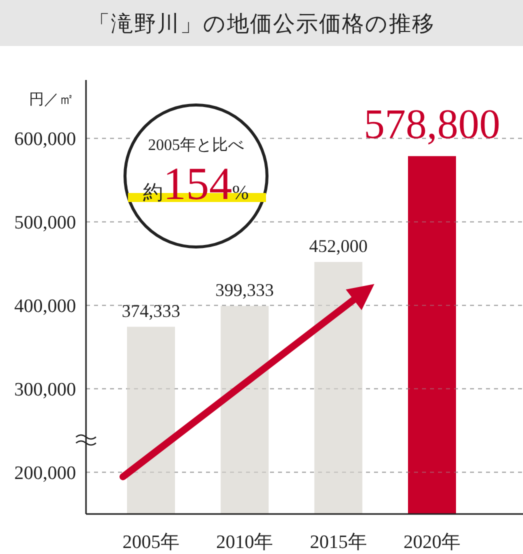  What do you see at coordinates (261, 23) in the screenshot?
I see `chart-title: 「滝野川」の地価公示価格の推移` at bounding box center [261, 23].